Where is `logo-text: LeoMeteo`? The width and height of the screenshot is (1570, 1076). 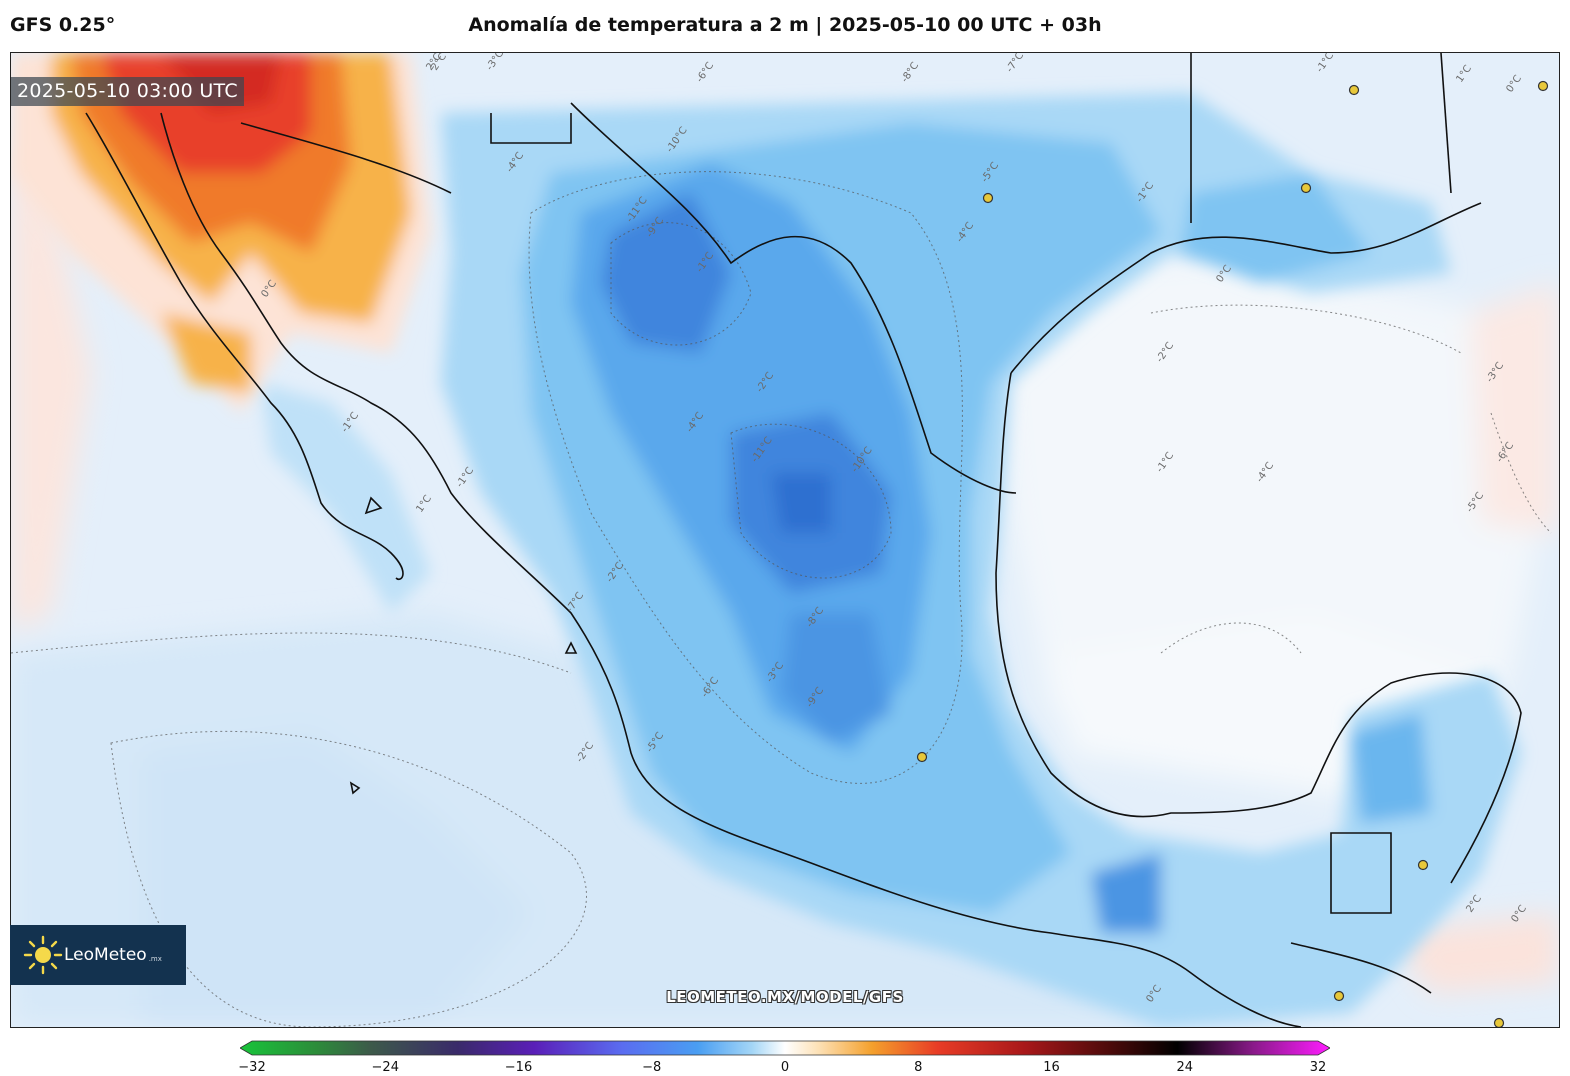
logo-text: LeoMeteo is located at coordinates (105, 955).